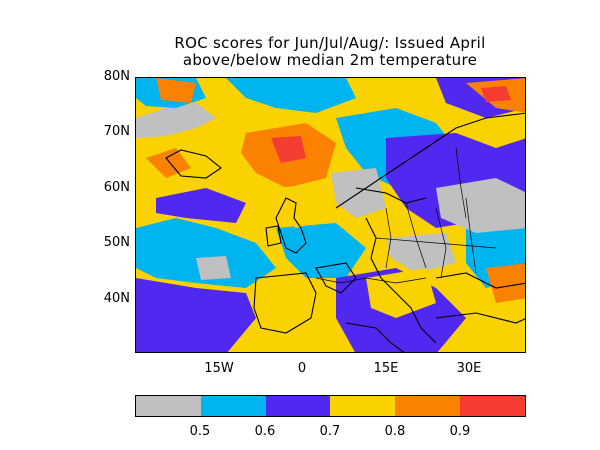  I want to click on colorbar-label-0-5: 0.5, so click(200, 431).